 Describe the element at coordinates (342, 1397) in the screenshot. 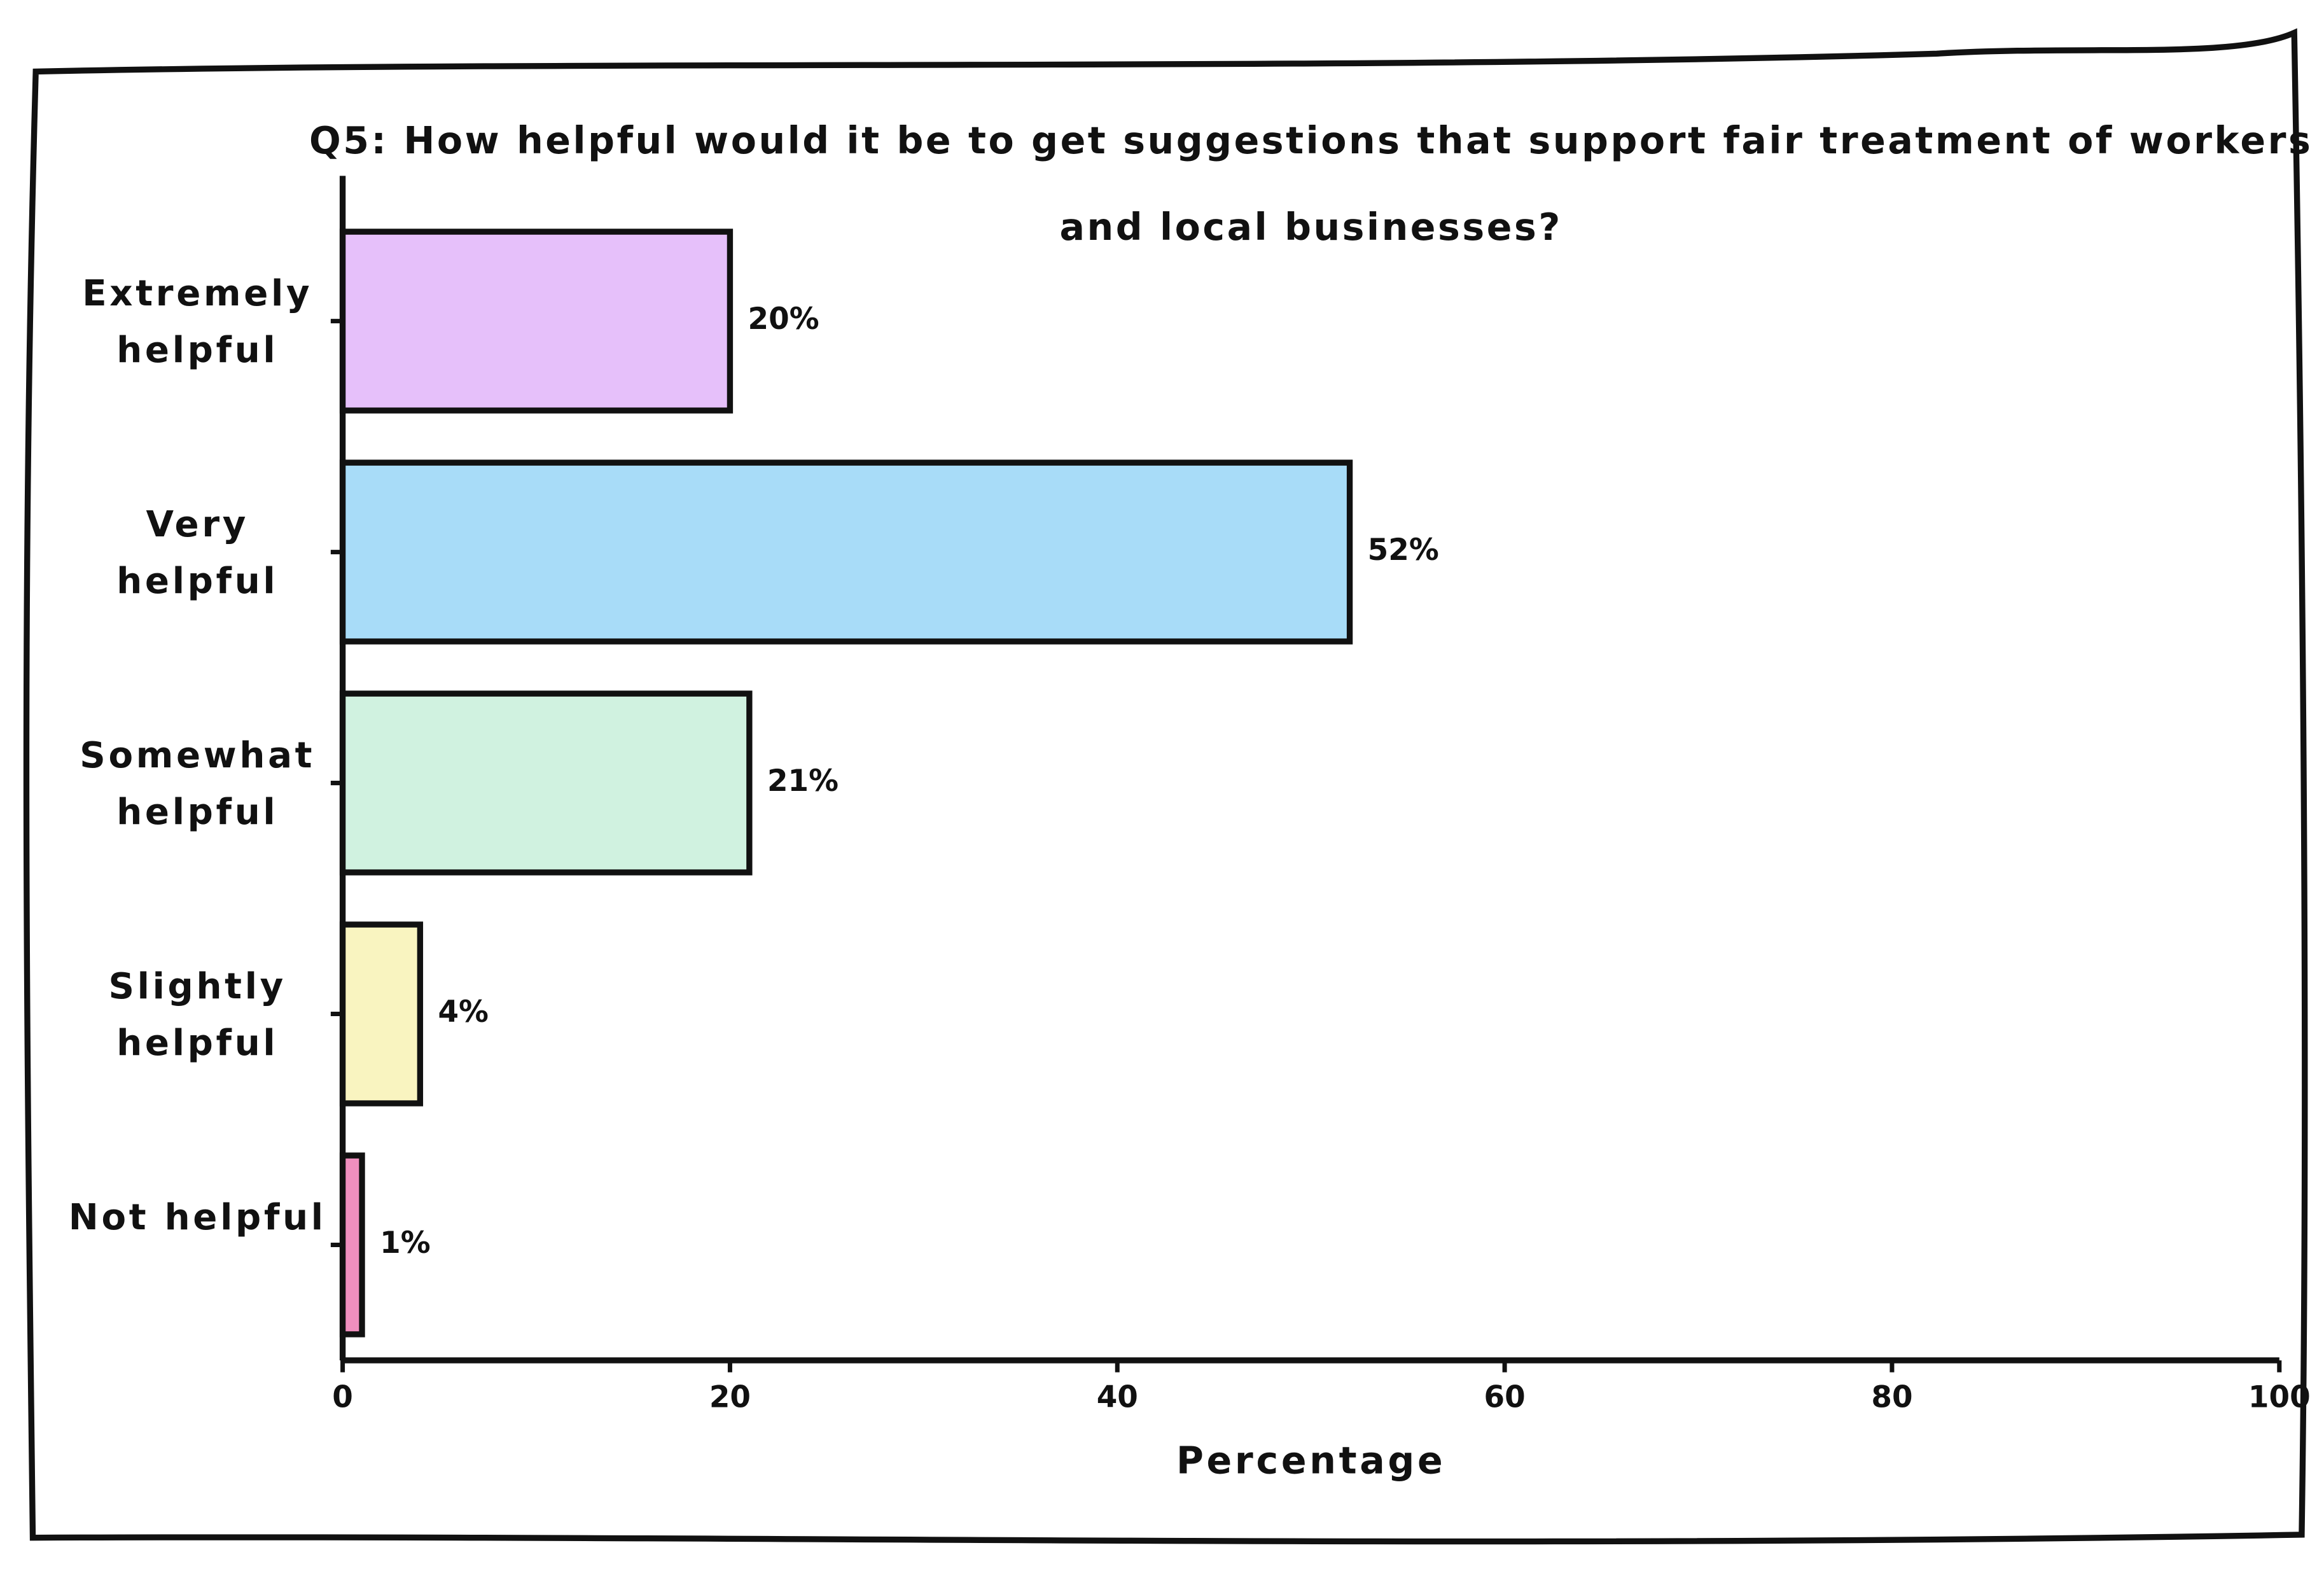

I see `x-tick-label: 0` at that location.